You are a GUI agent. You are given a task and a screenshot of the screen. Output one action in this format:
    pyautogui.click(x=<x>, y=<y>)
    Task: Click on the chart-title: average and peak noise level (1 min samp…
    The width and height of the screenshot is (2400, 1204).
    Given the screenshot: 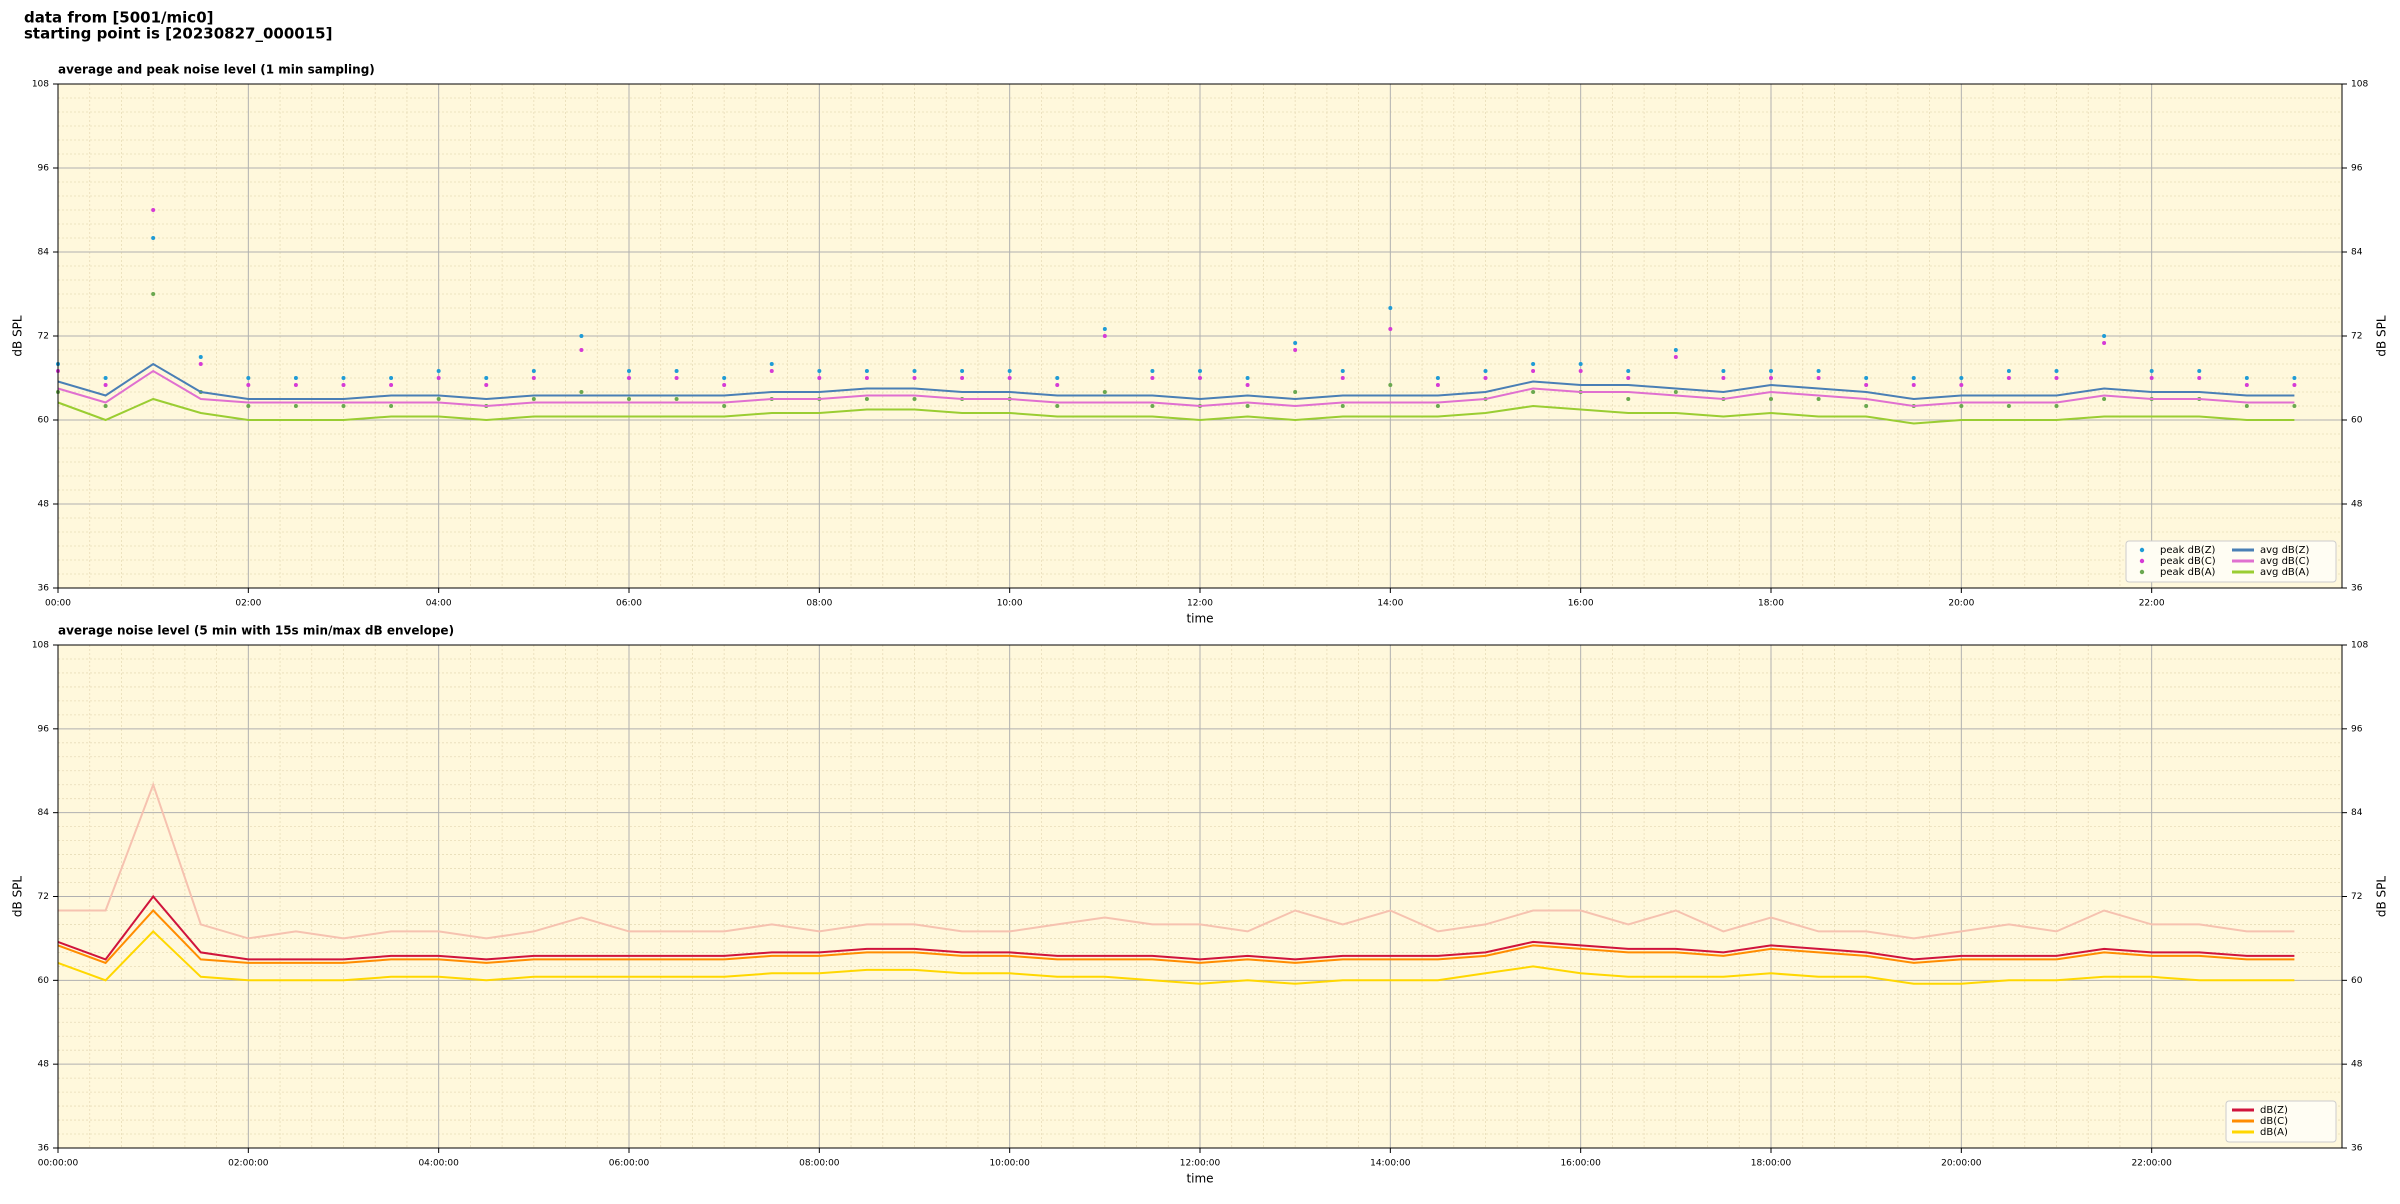 What is the action you would take?
    pyautogui.click(x=216, y=70)
    